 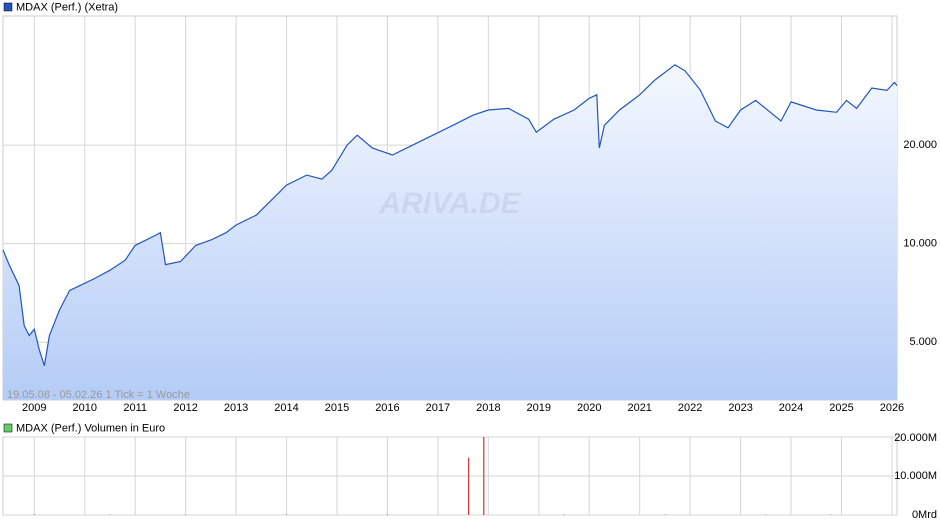 What do you see at coordinates (488, 408) in the screenshot?
I see `x-tick-label: 2018` at bounding box center [488, 408].